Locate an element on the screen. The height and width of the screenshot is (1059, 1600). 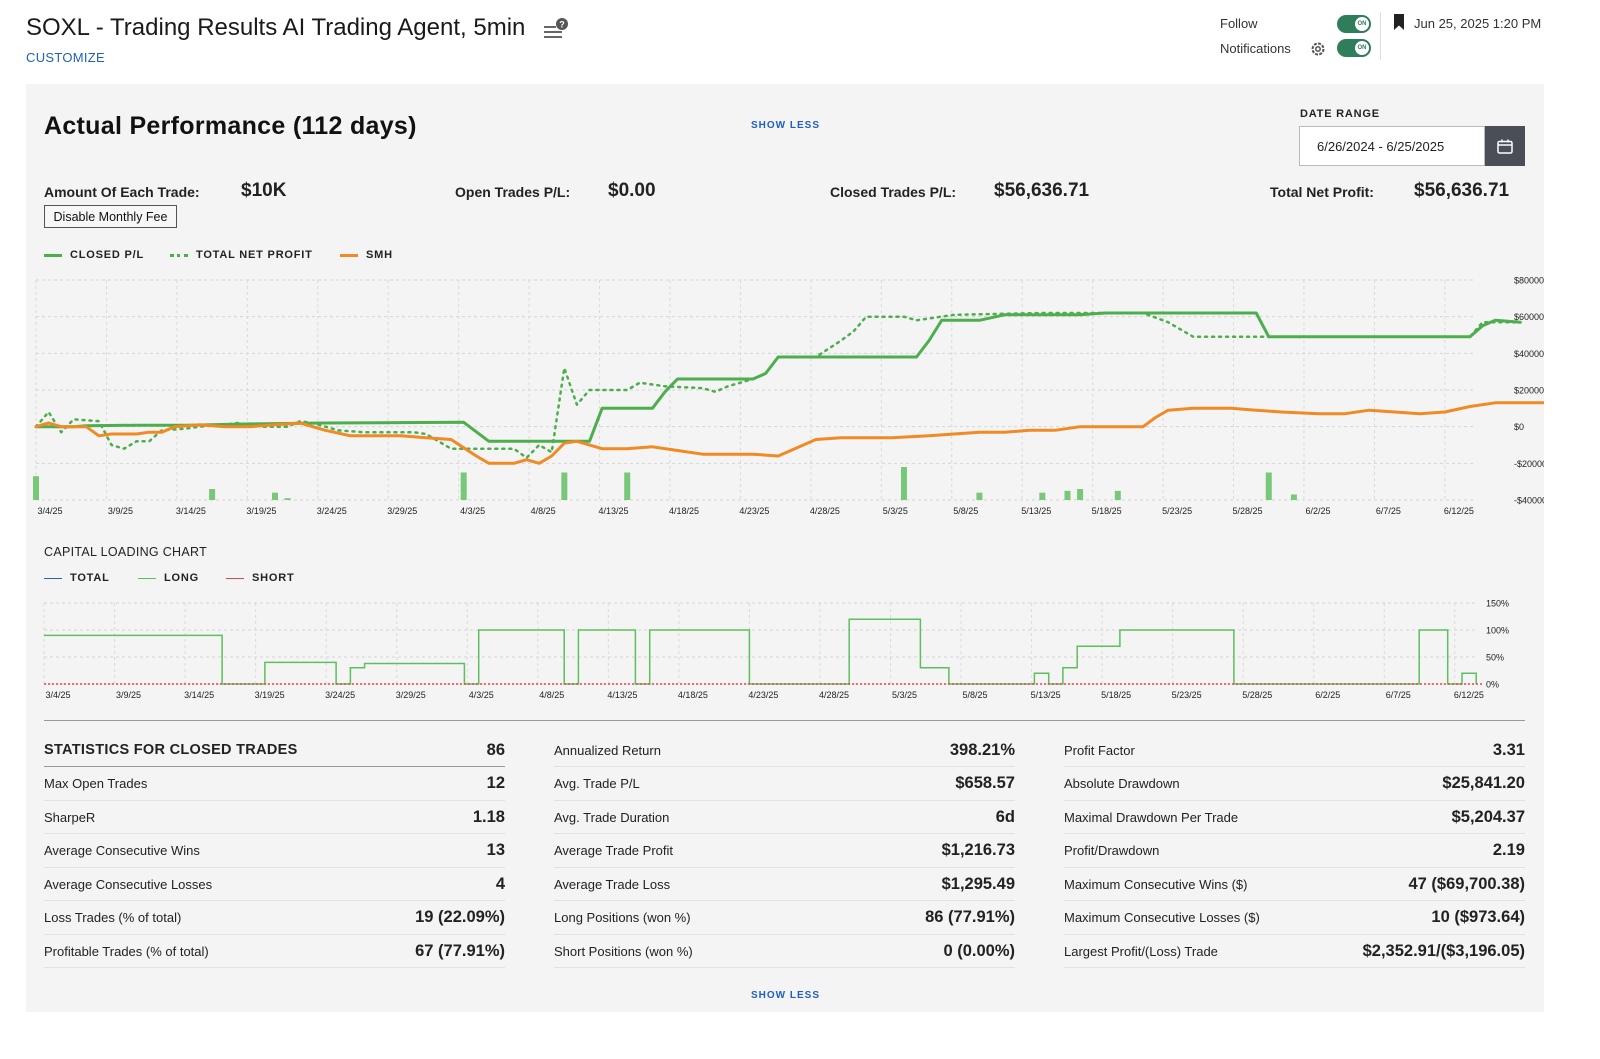
x-tick-label: 6/12/25 is located at coordinates (1459, 511).